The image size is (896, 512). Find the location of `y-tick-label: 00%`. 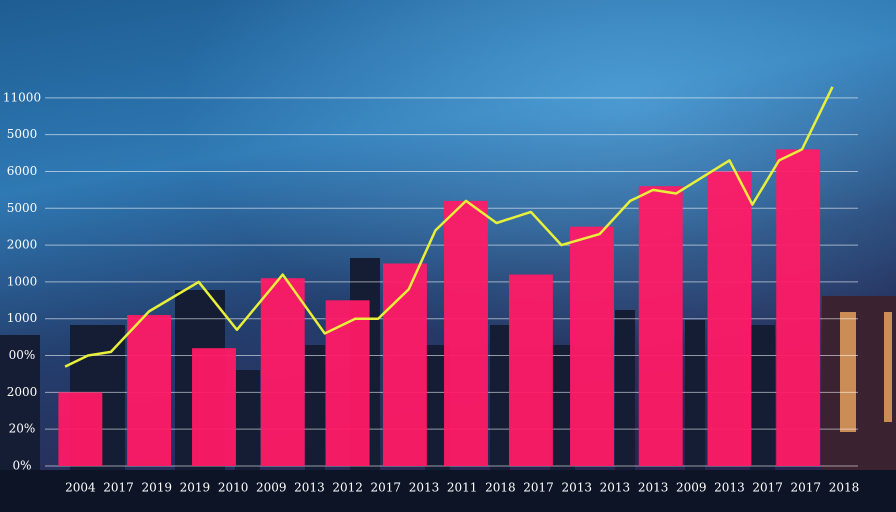

y-tick-label: 00% is located at coordinates (22, 355).